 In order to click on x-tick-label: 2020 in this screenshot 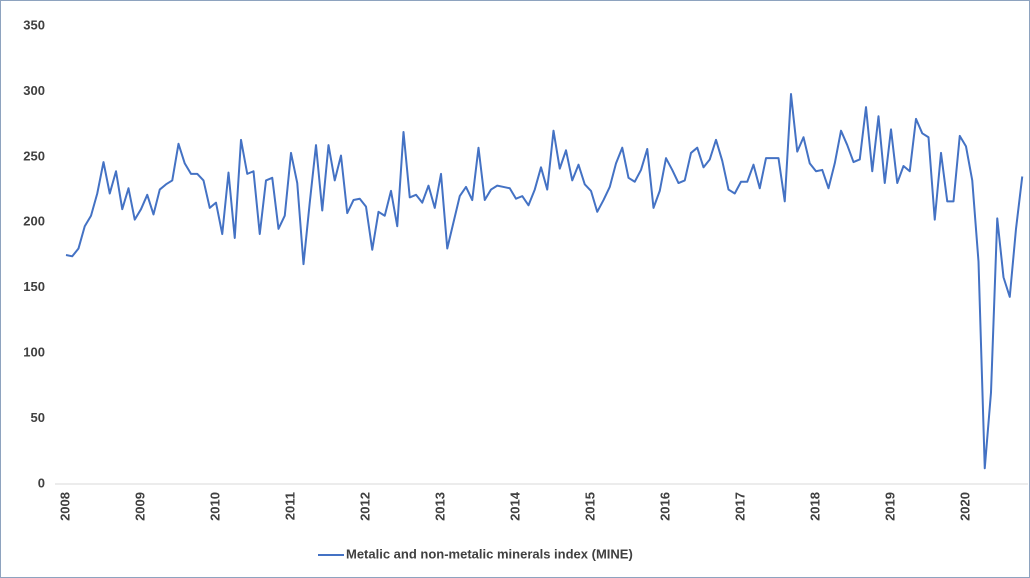, I will do `click(964, 506)`.